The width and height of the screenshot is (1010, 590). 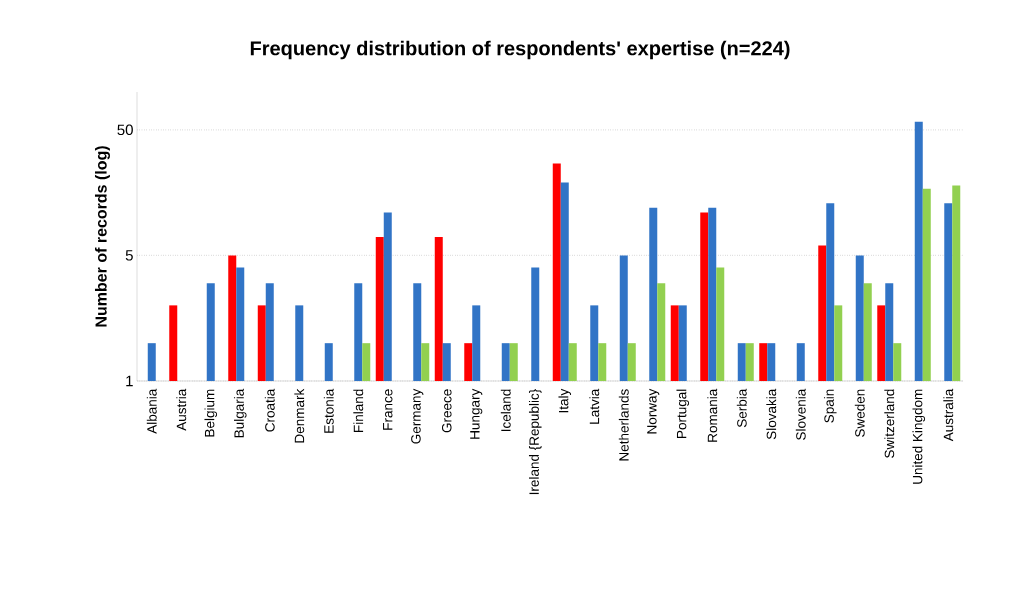 I want to click on x-tick-label: Sweden, so click(x=859, y=413).